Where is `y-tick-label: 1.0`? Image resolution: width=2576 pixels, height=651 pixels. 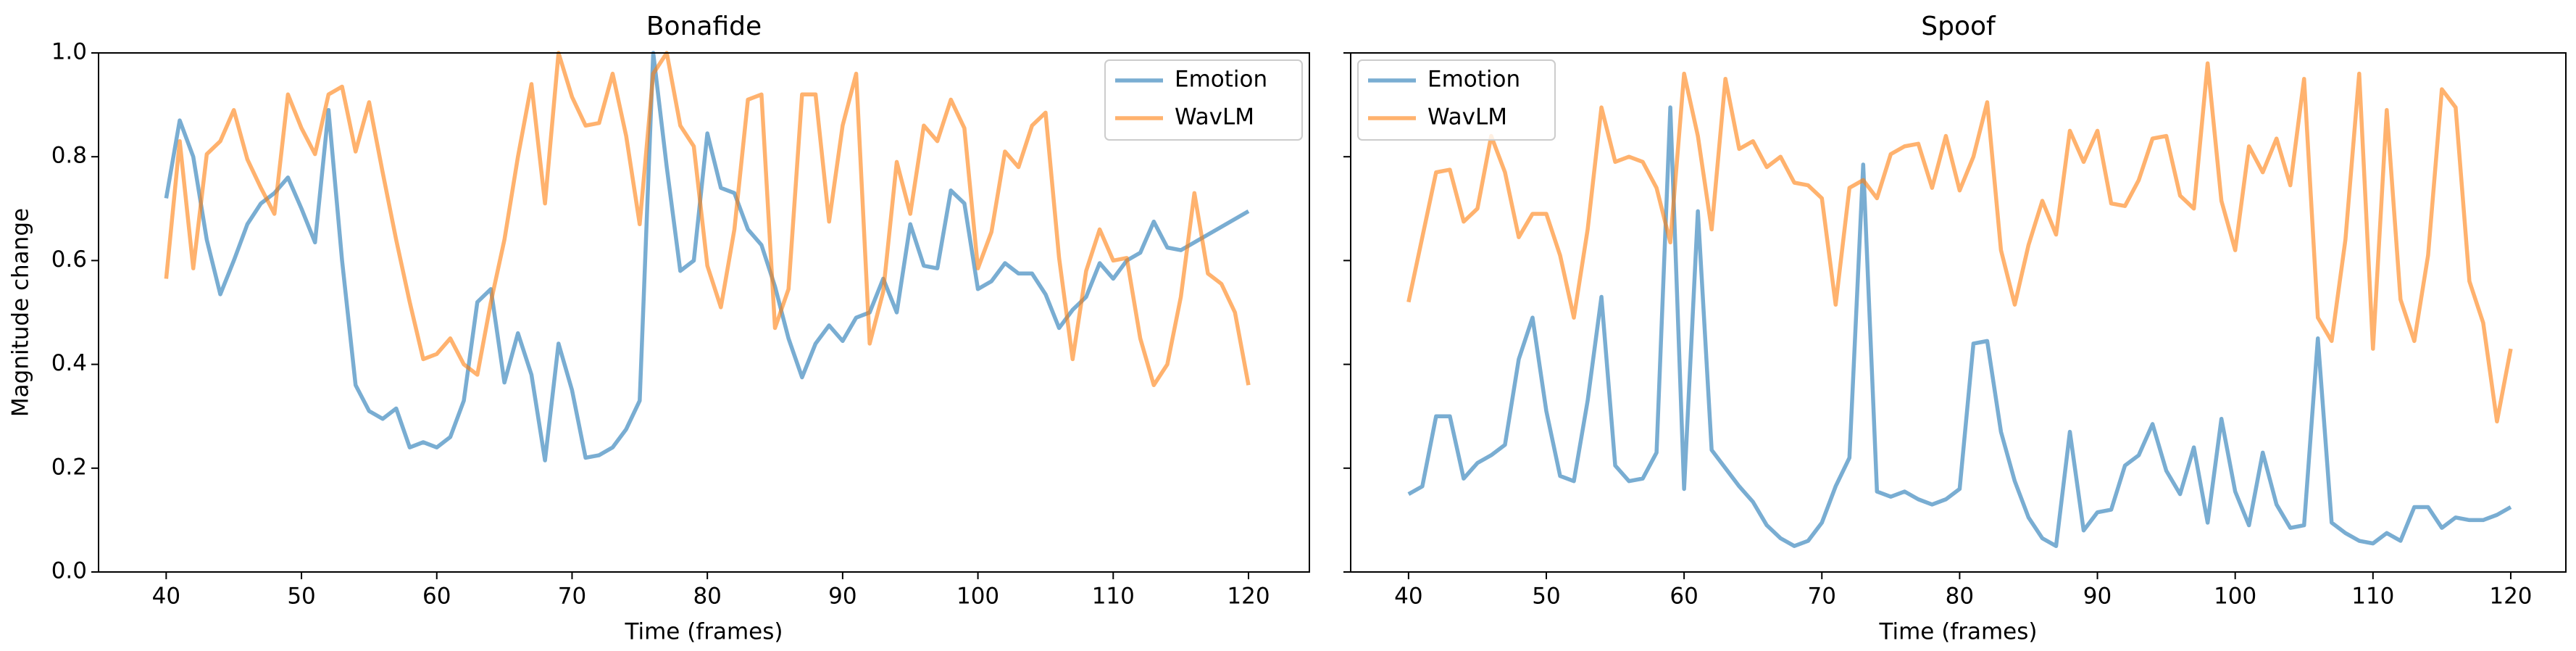
y-tick-label: 1.0 is located at coordinates (69, 52).